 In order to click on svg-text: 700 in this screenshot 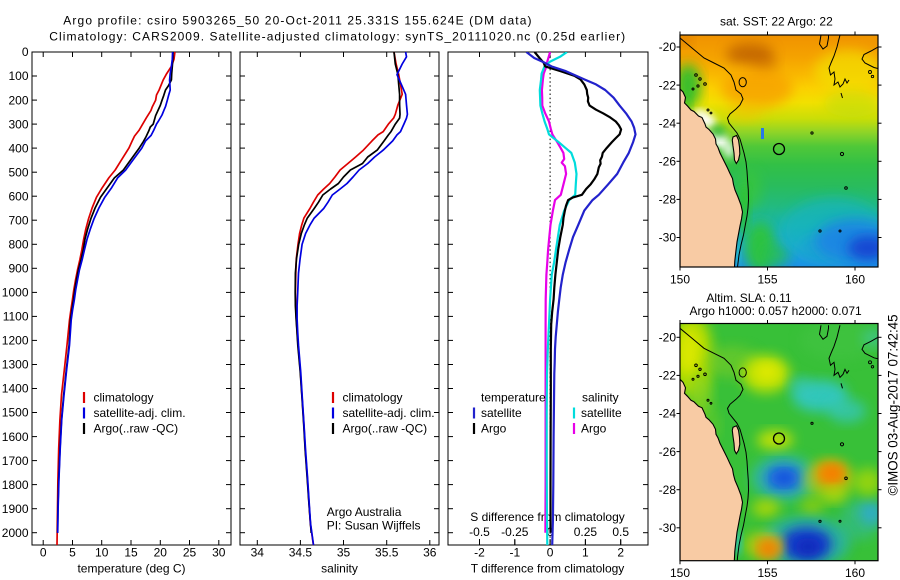, I will do `click(18, 220)`.